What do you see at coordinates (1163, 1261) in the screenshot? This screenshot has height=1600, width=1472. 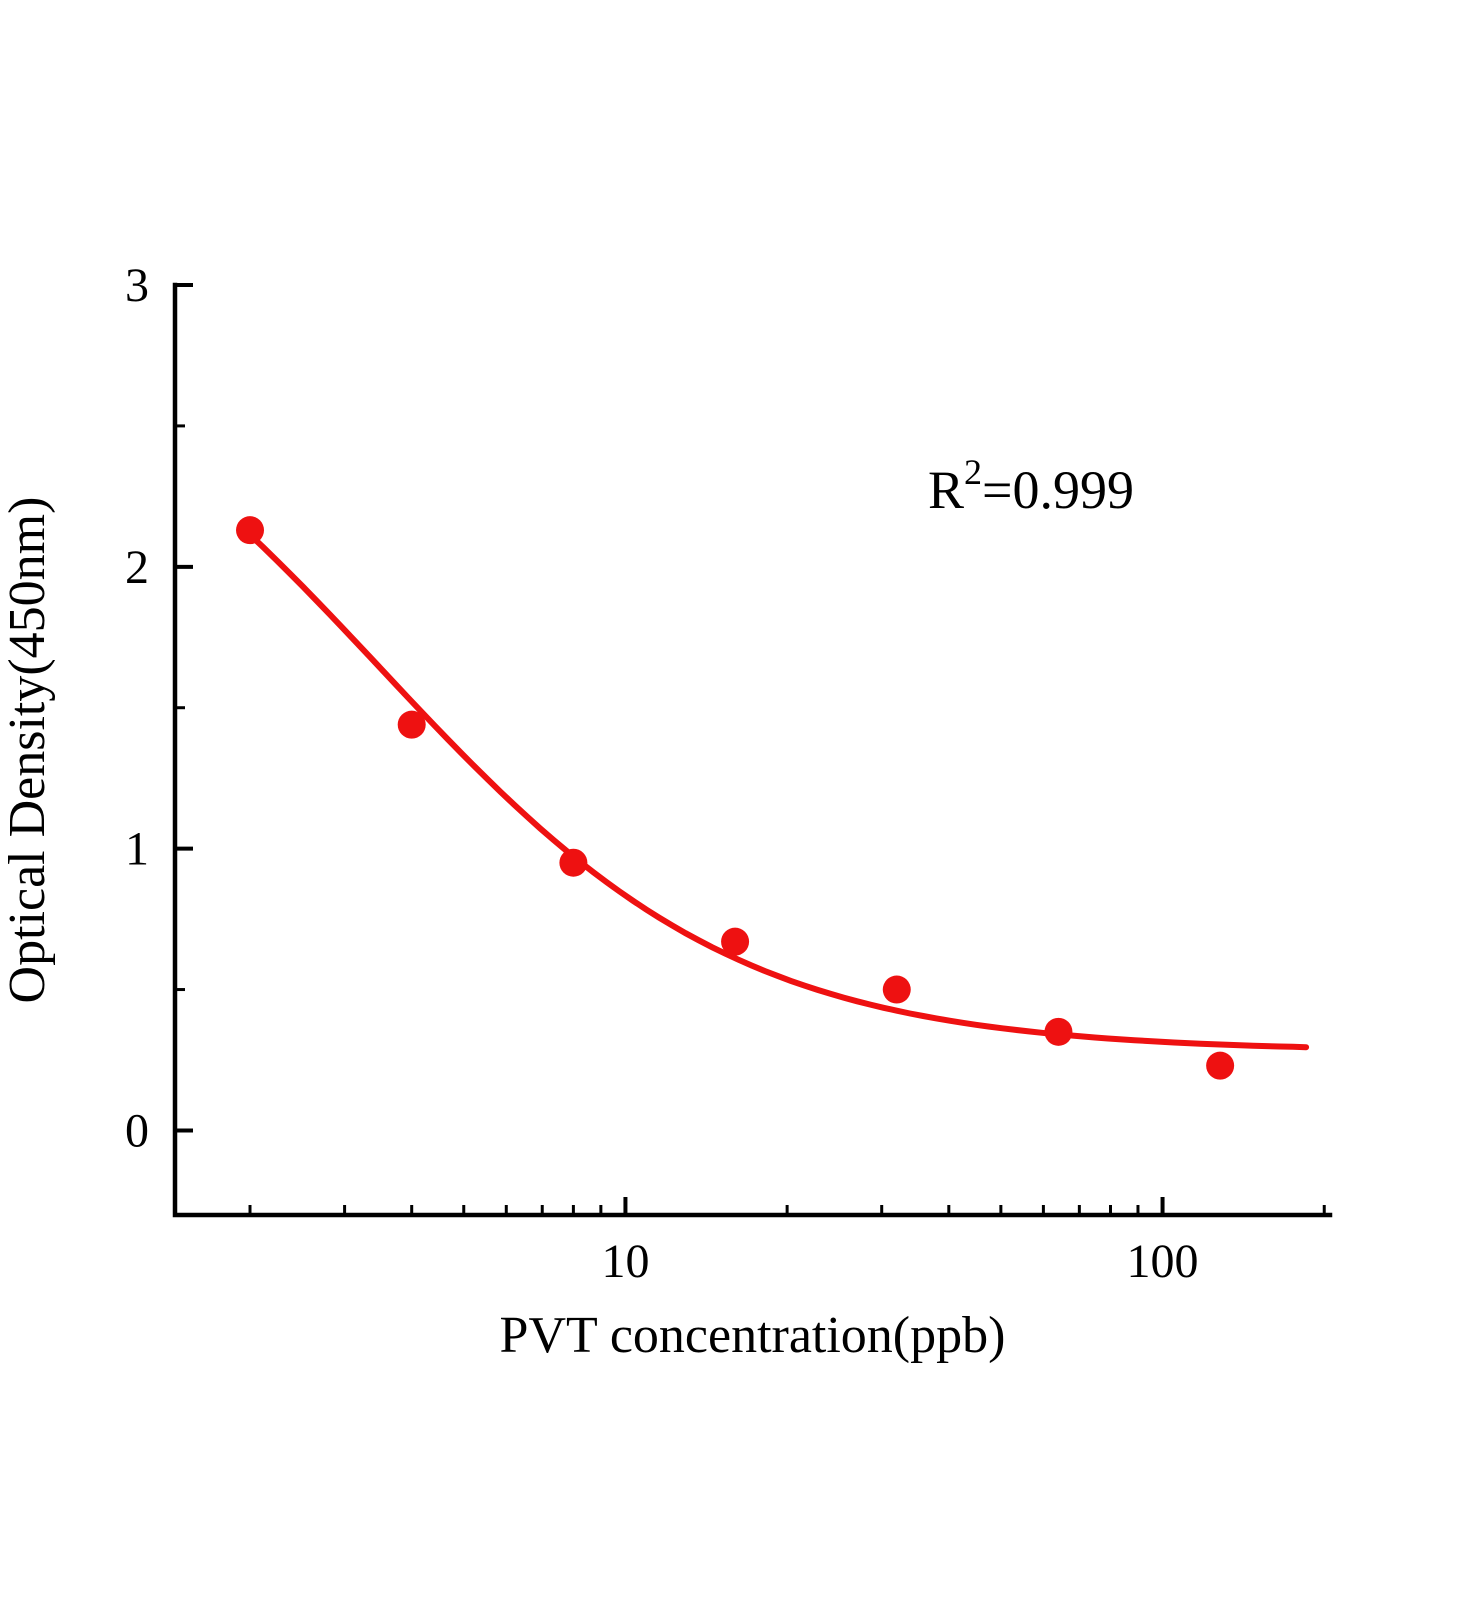 I see `x-tick-label: 100` at bounding box center [1163, 1261].